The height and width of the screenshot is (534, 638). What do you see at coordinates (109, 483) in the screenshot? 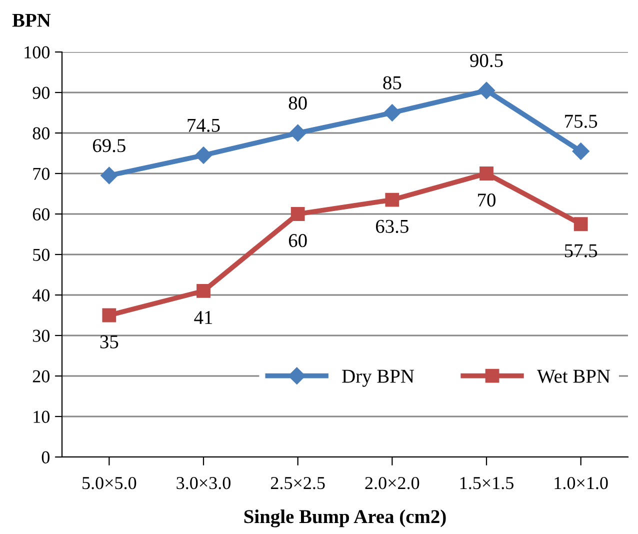
I see `x-tick-label: 5.0×5.0` at bounding box center [109, 483].